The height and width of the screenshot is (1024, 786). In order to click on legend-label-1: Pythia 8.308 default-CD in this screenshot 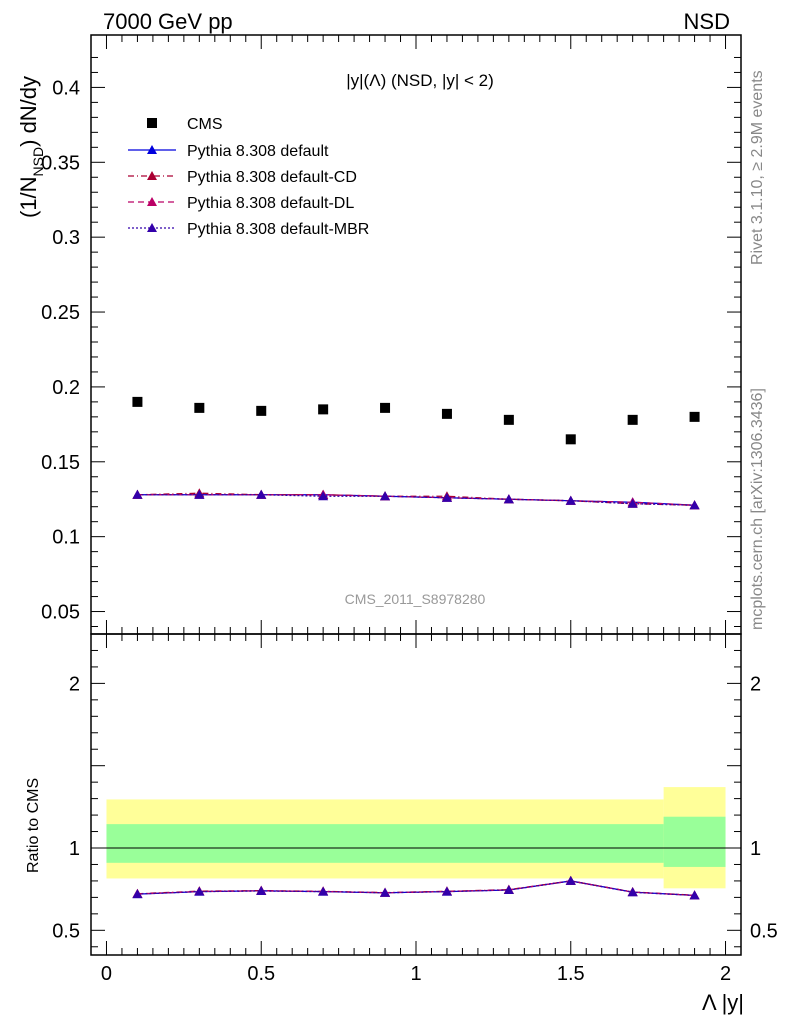, I will do `click(272, 177)`.